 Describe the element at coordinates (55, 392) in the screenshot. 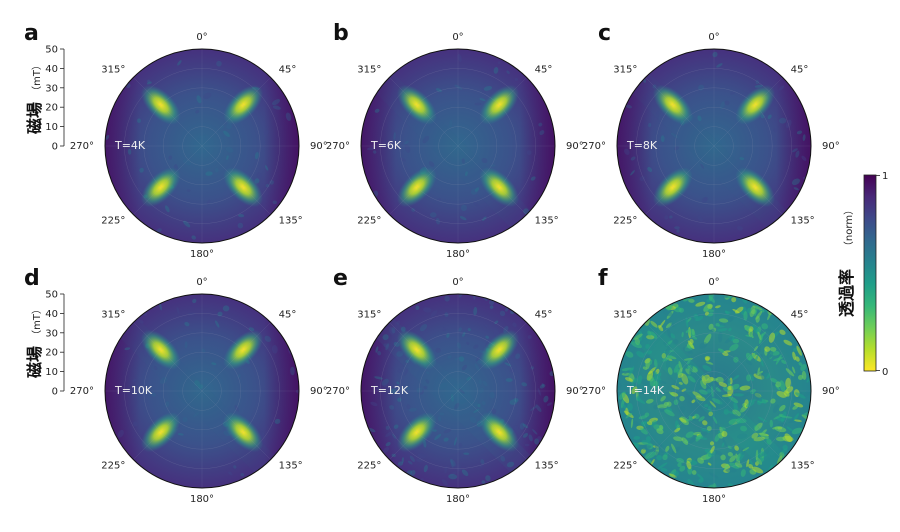

I see `radial-tick-label: 0` at that location.